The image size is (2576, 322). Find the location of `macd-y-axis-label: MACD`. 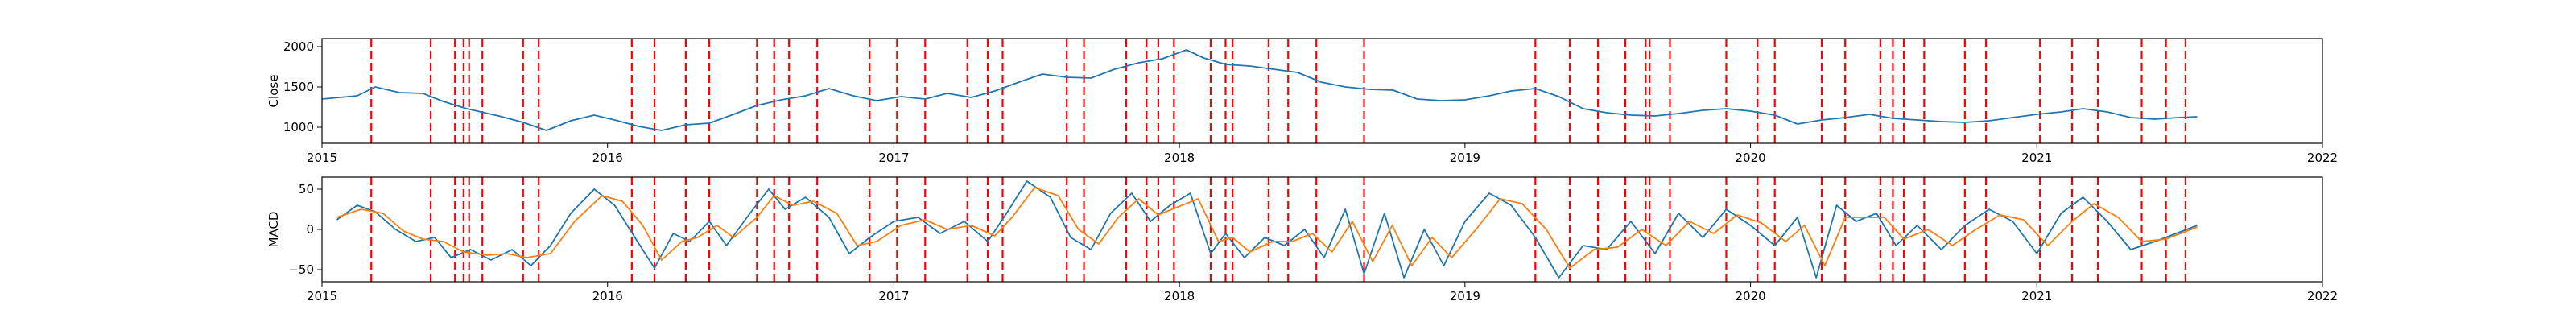

macd-y-axis-label: MACD is located at coordinates (273, 230).